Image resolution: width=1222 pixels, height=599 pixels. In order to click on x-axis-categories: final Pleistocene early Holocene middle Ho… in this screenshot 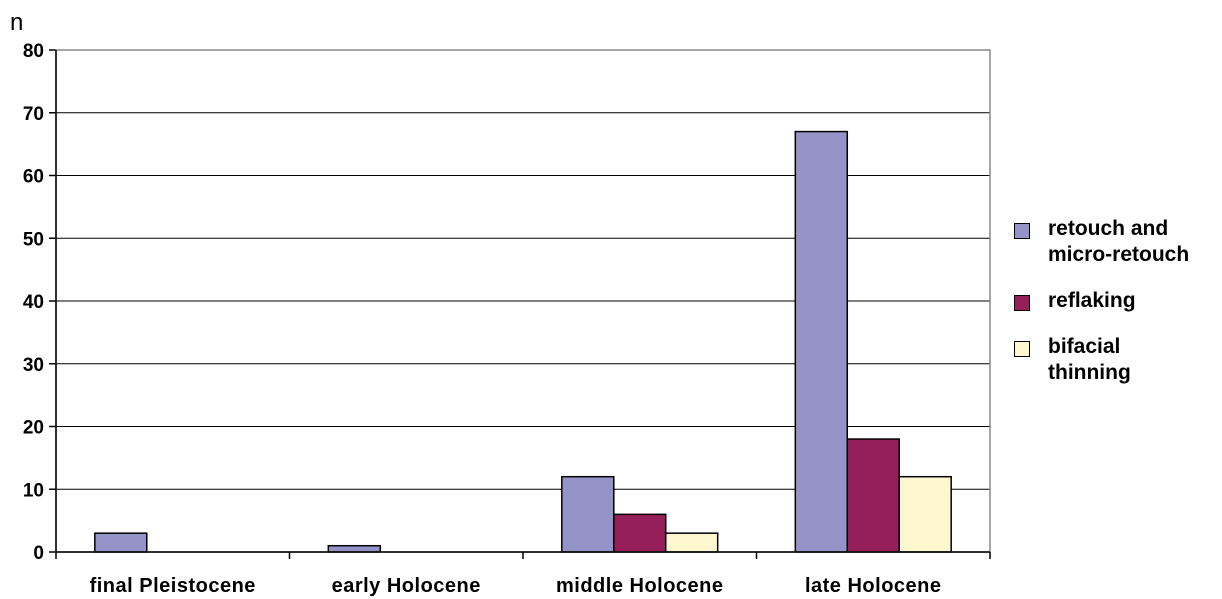, I will do `click(516, 586)`.